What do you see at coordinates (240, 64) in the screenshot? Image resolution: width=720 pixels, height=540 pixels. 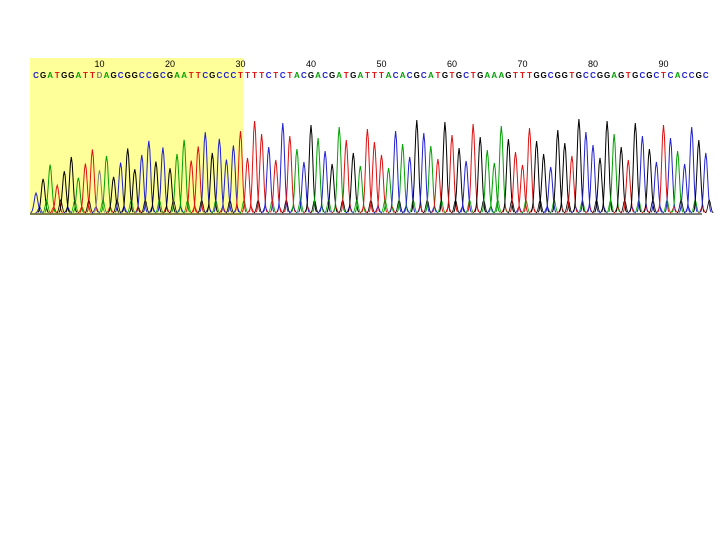 I see `position-label: 30` at bounding box center [240, 64].